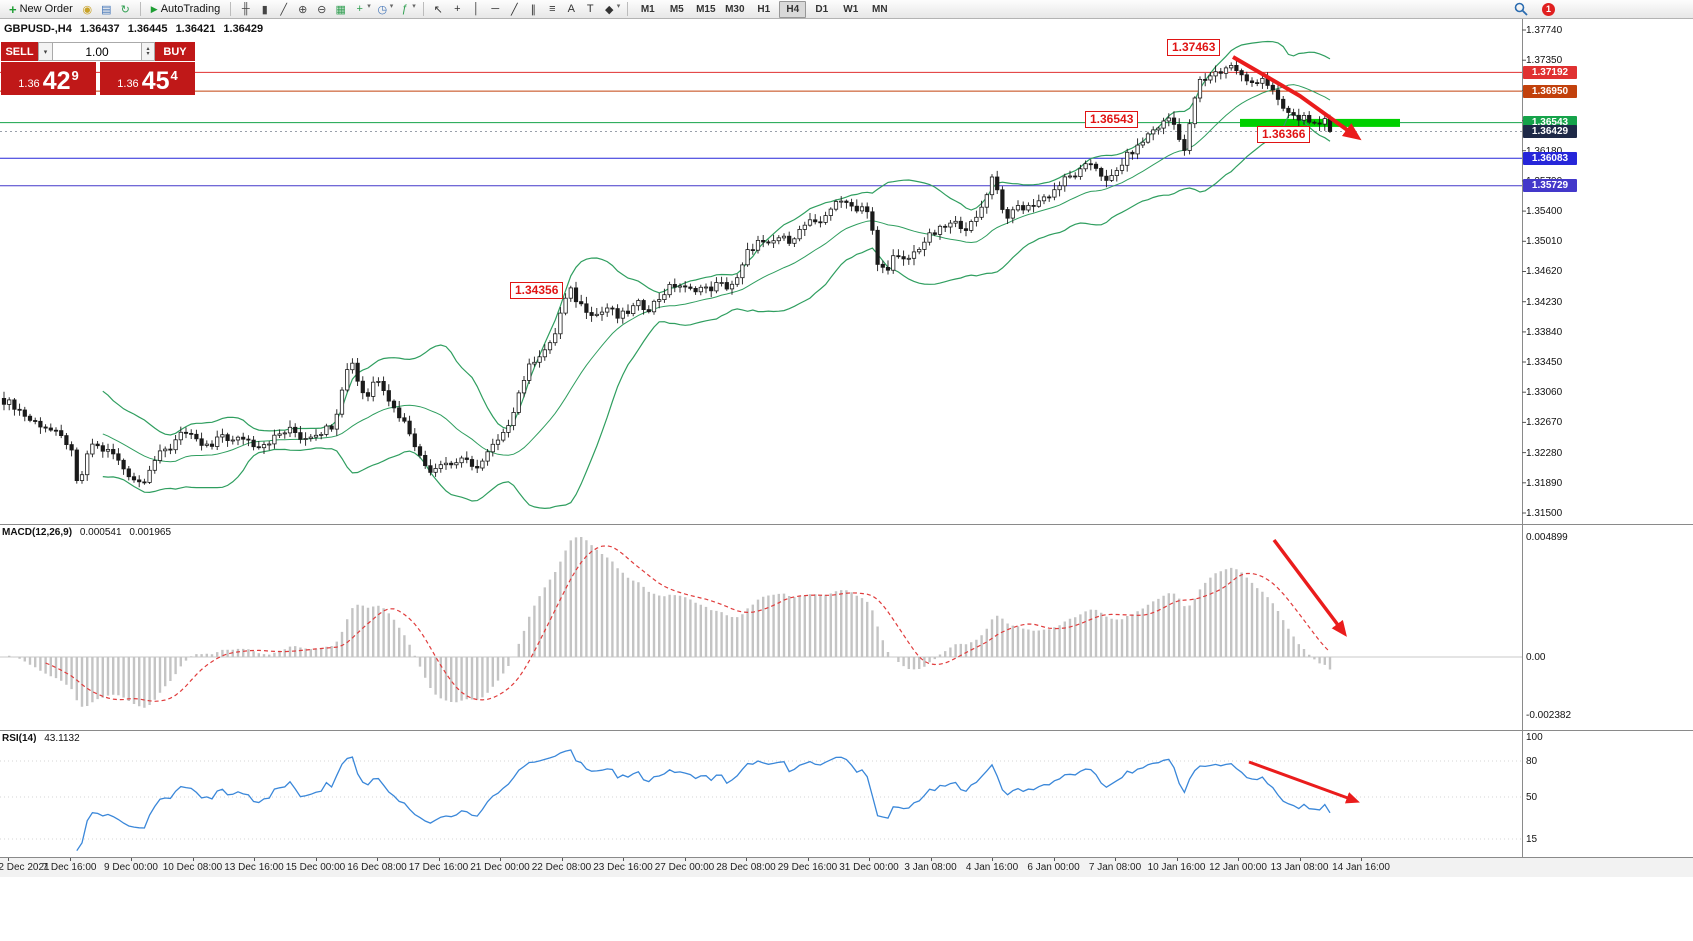 This screenshot has width=1693, height=941. I want to click on autotrading-button: ▶ AutoTrading, so click(185, 9).